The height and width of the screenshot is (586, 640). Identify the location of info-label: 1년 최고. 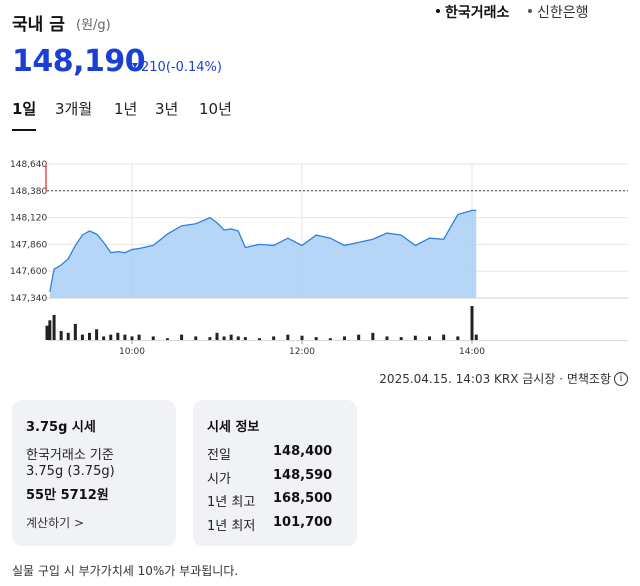
(231, 502).